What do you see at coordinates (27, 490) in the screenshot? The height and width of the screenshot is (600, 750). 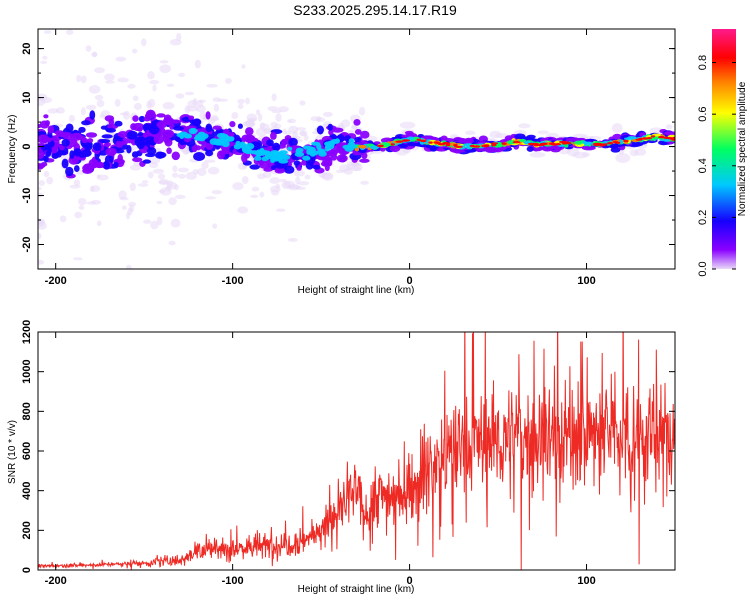 I see `y-tick-label: 400` at bounding box center [27, 490].